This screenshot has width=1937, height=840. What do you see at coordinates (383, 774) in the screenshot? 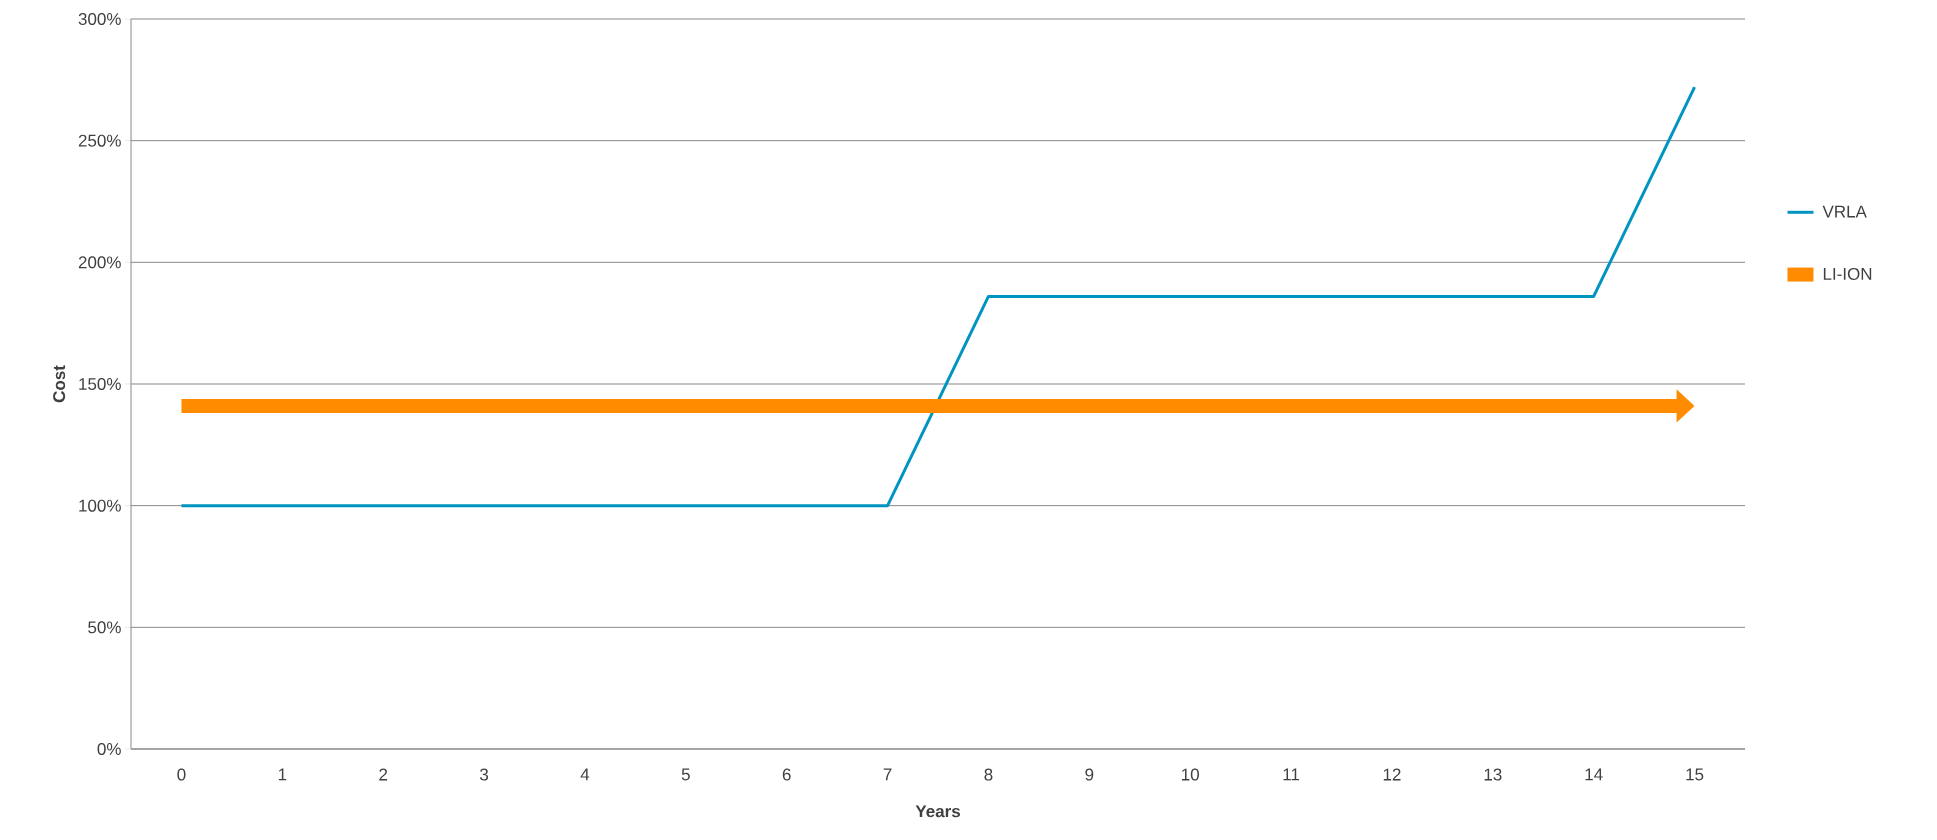
I see `x-tick-label: 2` at bounding box center [383, 774].